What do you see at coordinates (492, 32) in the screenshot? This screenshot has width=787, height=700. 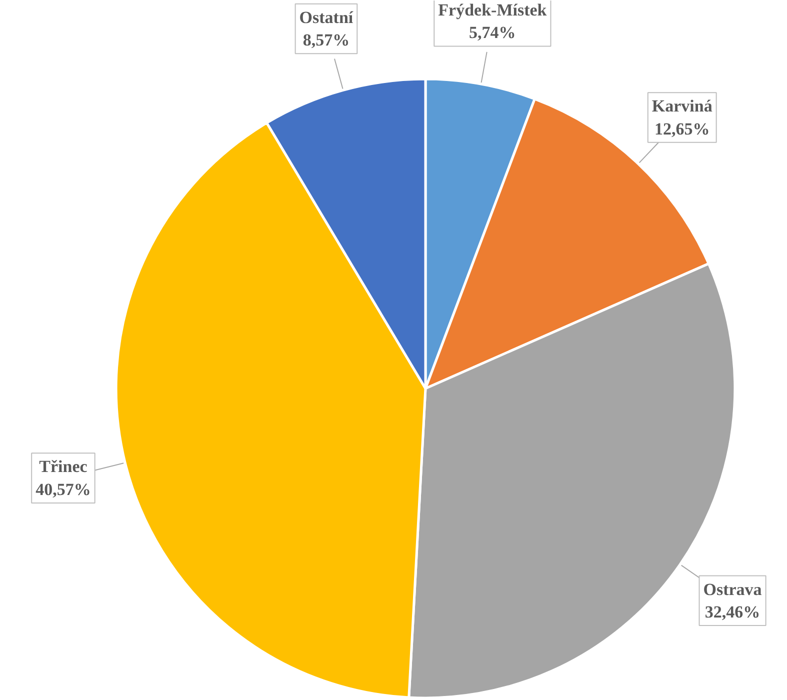 I see `data-label: 5,74%` at bounding box center [492, 32].